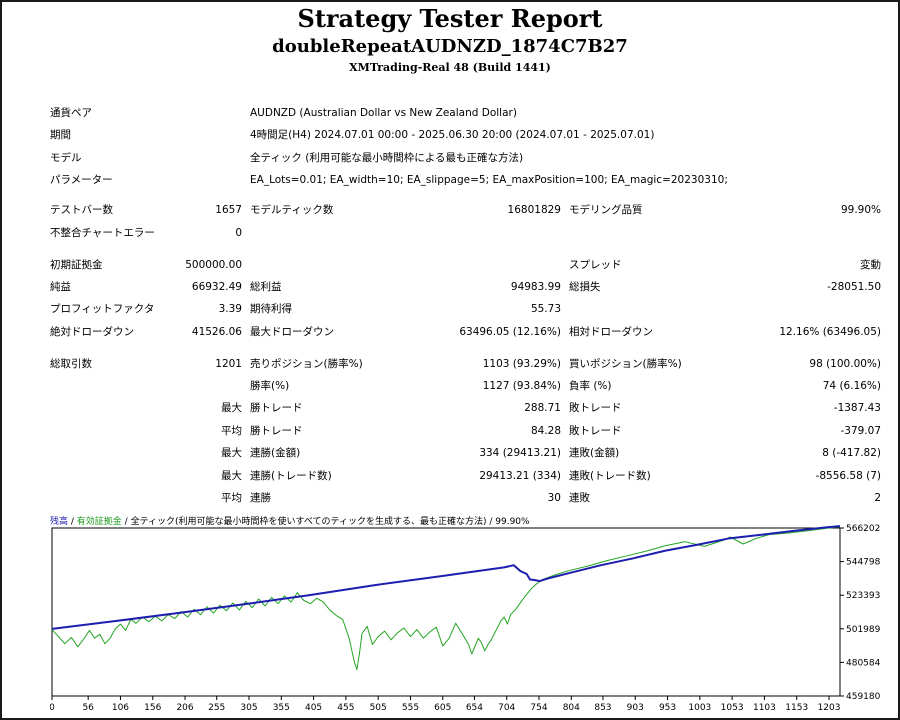  I want to click on stats-row-profit: 純益 66932.49 総利益 94983.99 総損失 -28051.50, so click(450, 287).